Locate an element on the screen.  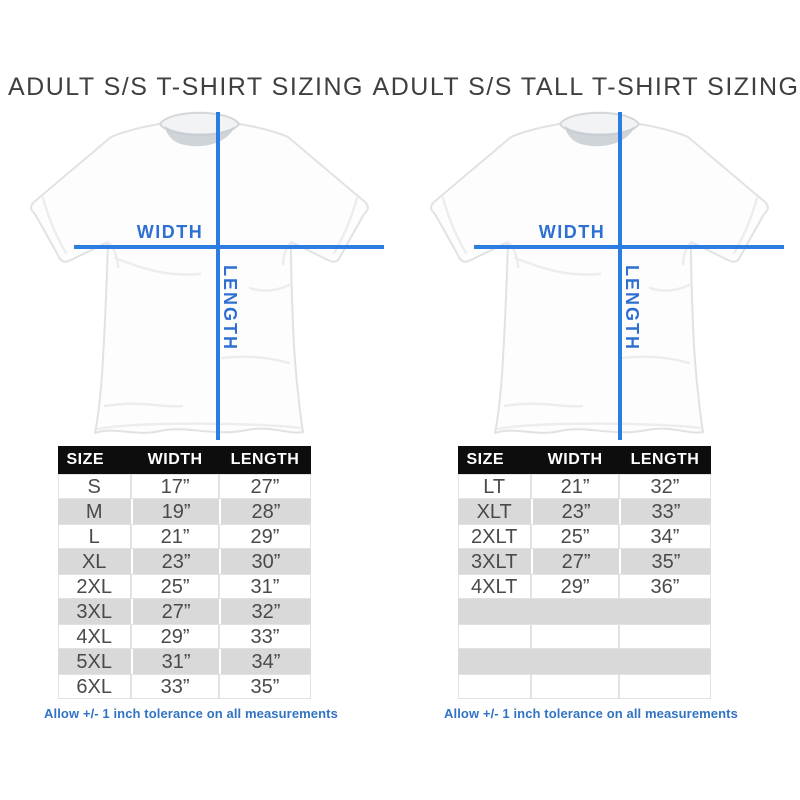
width-cell: 31” is located at coordinates (175, 661).